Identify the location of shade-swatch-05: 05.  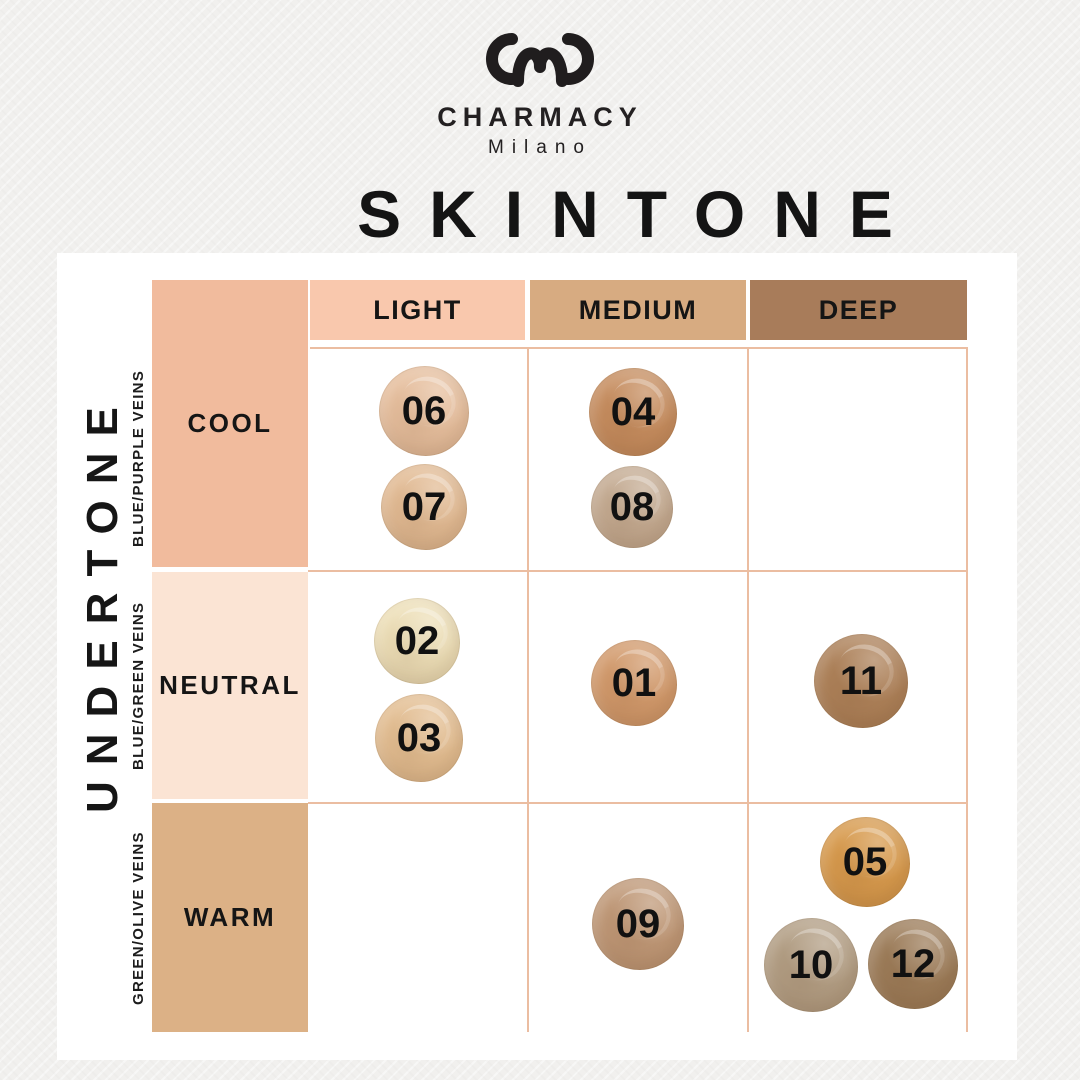
(865, 862).